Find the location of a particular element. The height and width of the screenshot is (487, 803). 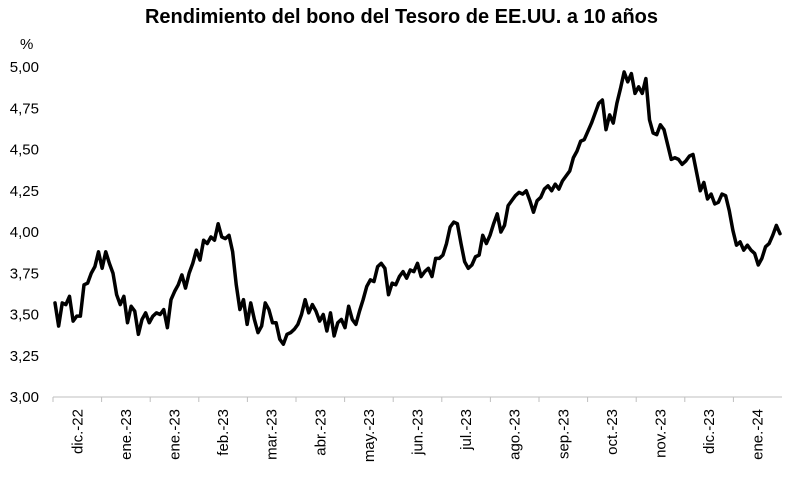

y-axis-label: % is located at coordinates (26, 44).